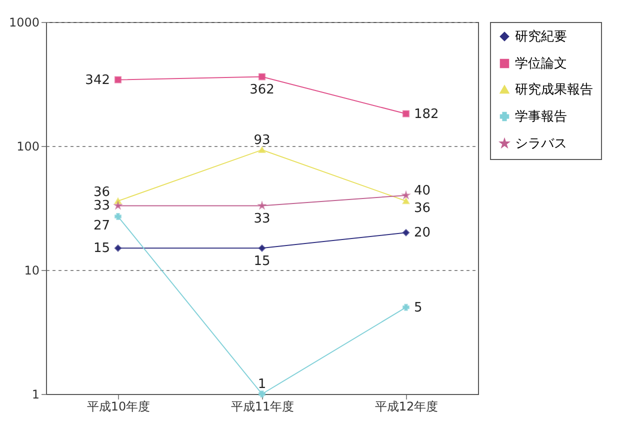 Image resolution: width=624 pixels, height=424 pixels. What do you see at coordinates (32, 271) in the screenshot?
I see `y-tick-label: 10` at bounding box center [32, 271].